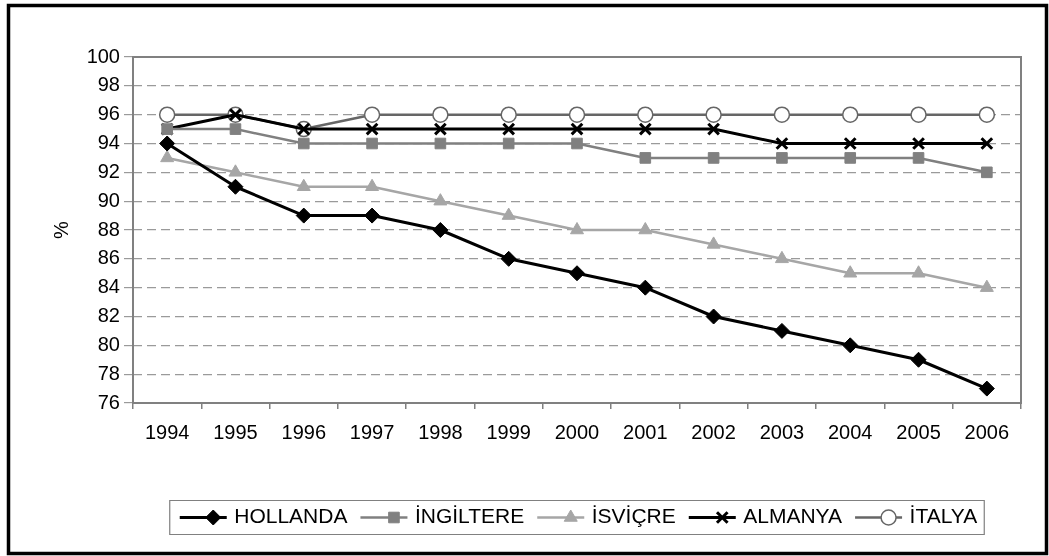 This screenshot has width=1049, height=556. I want to click on x-tick-label: 1994, so click(167, 431).